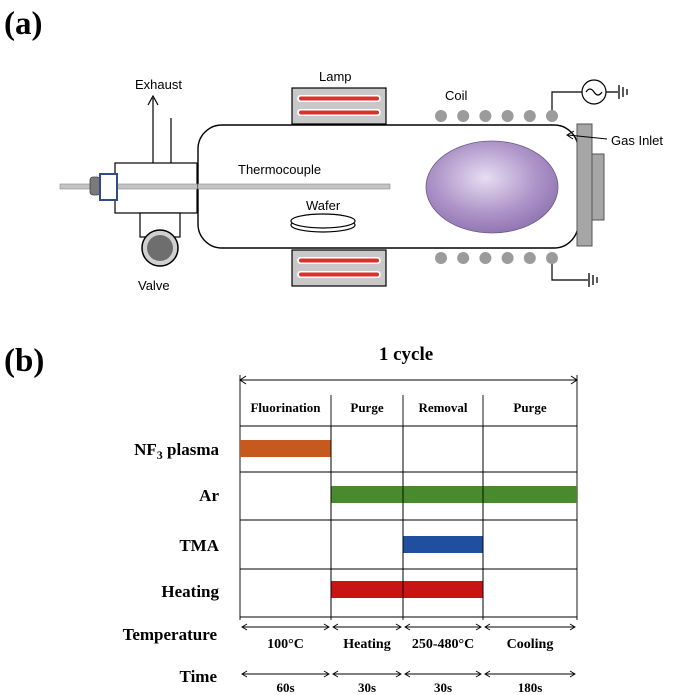 The height and width of the screenshot is (695, 673). I want to click on gas-inlet-label: Gas Inlet, so click(637, 140).